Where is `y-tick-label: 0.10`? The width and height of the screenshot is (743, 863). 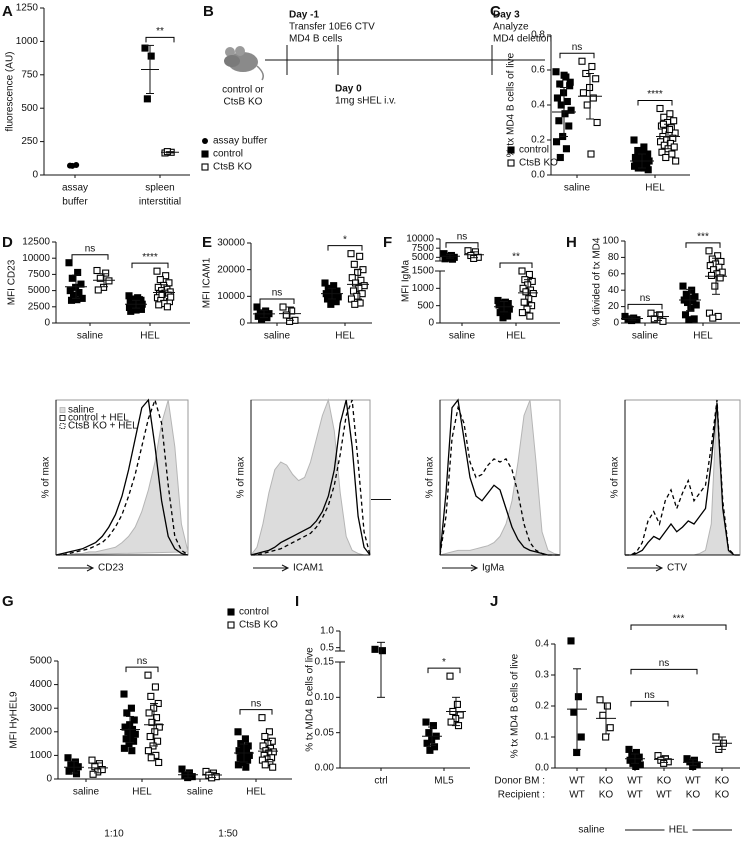 y-tick-label: 0.10 is located at coordinates (325, 697).